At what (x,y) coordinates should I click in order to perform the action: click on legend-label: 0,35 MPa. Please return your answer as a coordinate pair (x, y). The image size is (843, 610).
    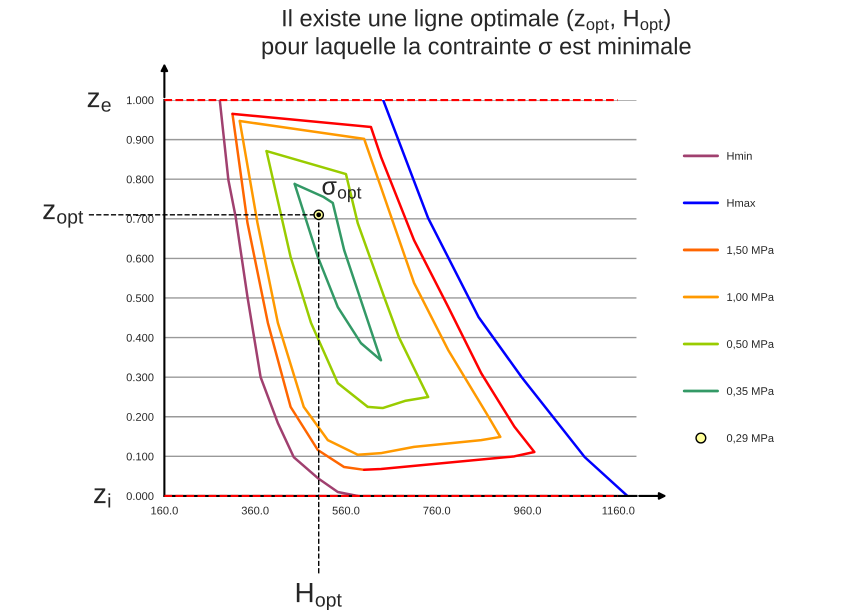
    Looking at the image, I should click on (750, 391).